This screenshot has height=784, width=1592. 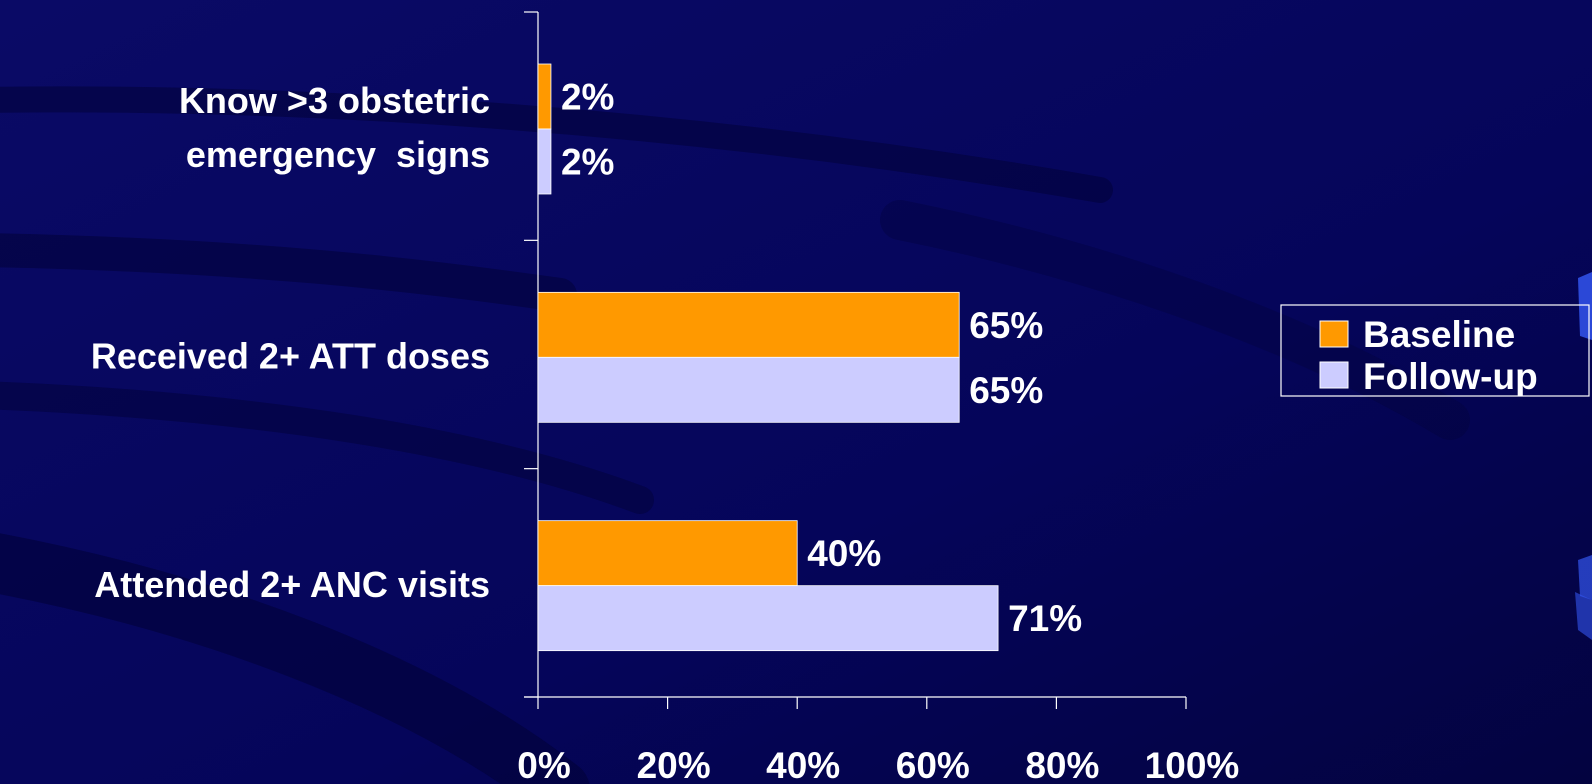 I want to click on legend: Baseline Follow-up, so click(x=1435, y=350).